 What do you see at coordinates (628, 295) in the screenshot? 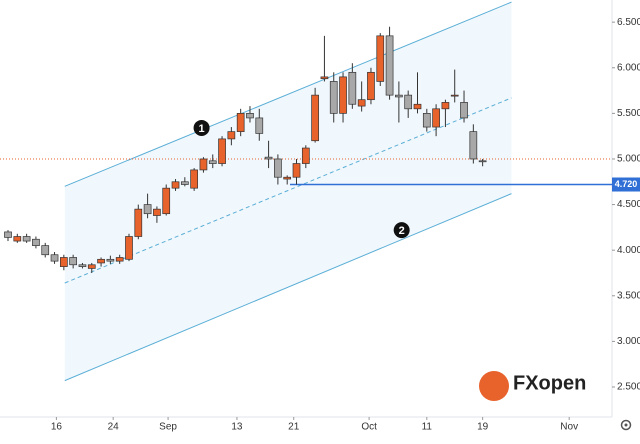
I see `y-tick-label: 3.500` at bounding box center [628, 295].